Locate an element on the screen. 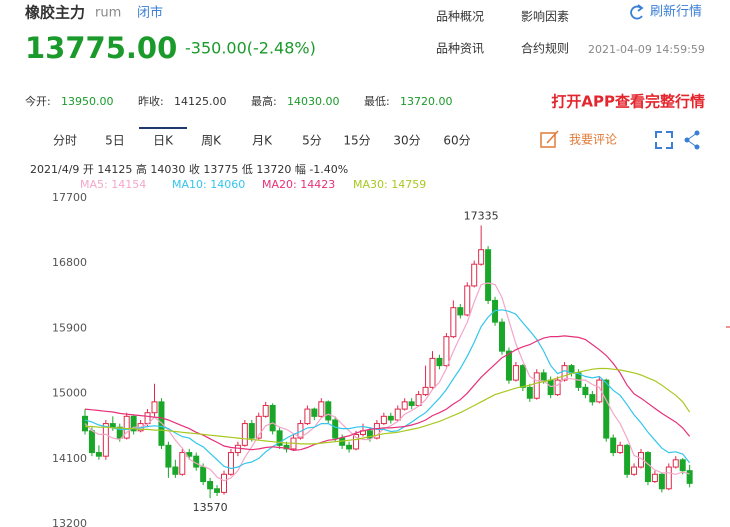 This screenshot has height=527, width=730. stat-label: 昨收: is located at coordinates (151, 101).